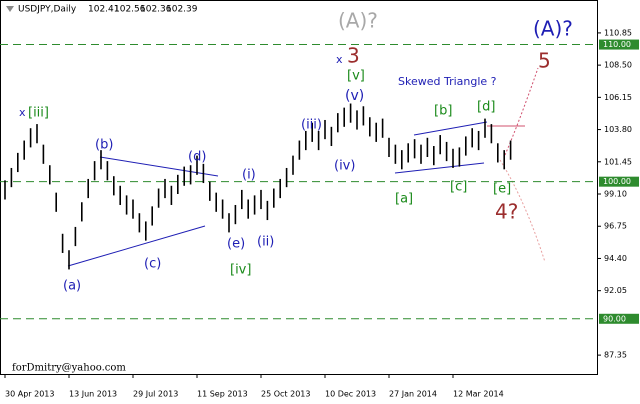 The width and height of the screenshot is (640, 404). What do you see at coordinates (197, 157) in the screenshot?
I see `wave-label: (d)` at bounding box center [197, 157].